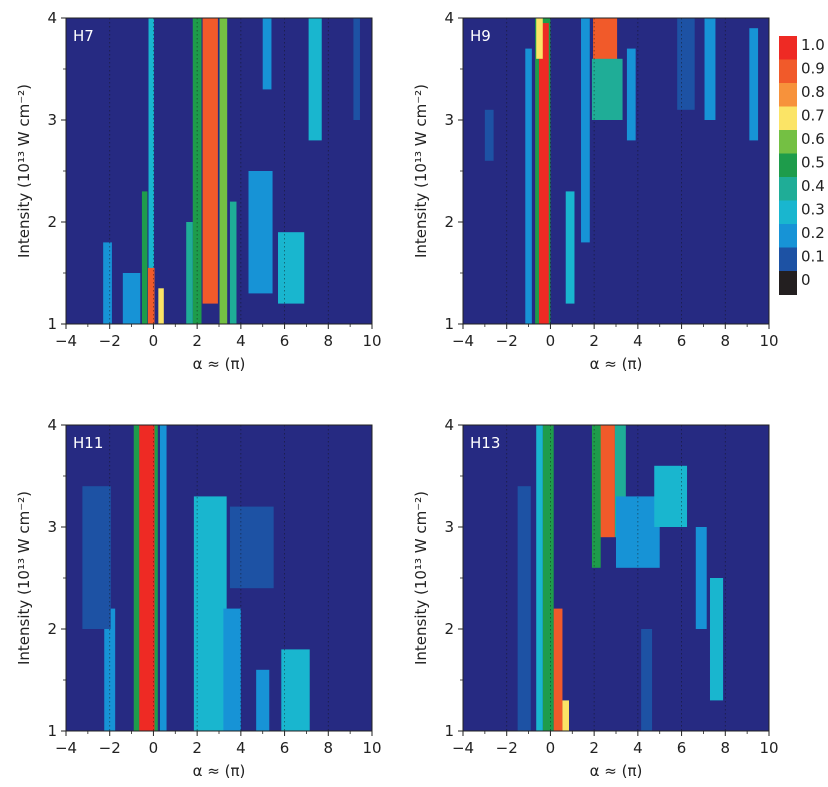 Image resolution: width=828 pixels, height=787 pixels. Describe the element at coordinates (463, 341) in the screenshot. I see `x-tick-label: −4` at that location.